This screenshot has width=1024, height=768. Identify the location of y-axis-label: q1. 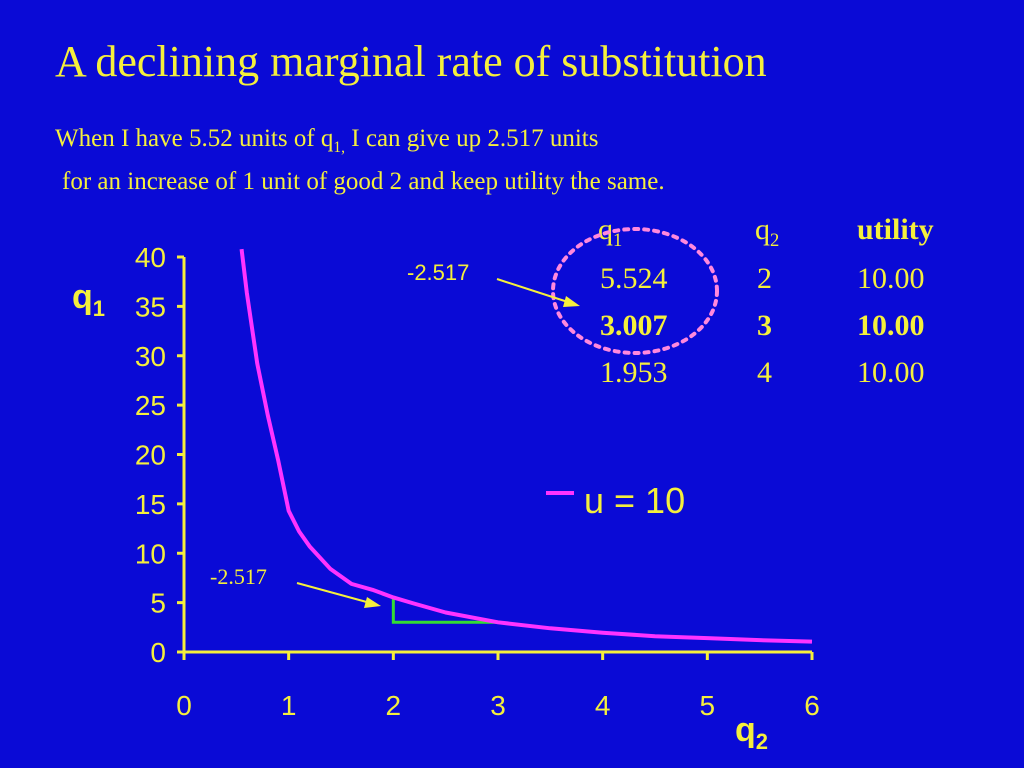
(88, 299).